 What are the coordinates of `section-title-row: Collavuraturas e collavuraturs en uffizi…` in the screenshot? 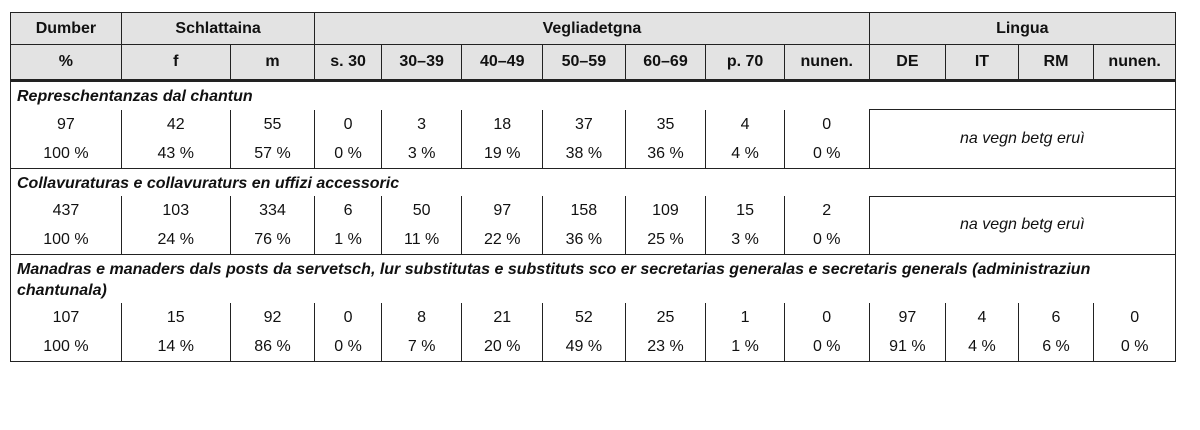 It's located at (593, 181).